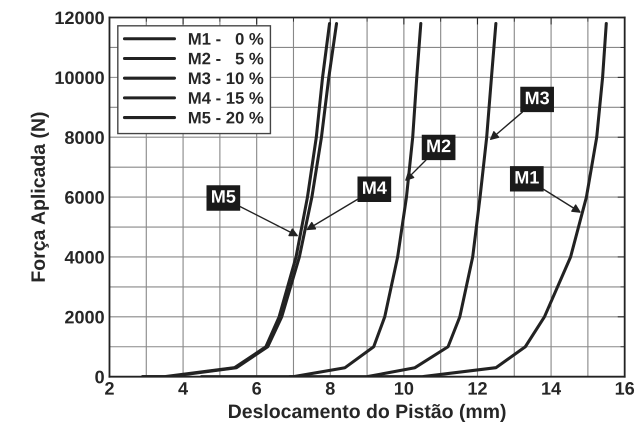 The height and width of the screenshot is (438, 644). I want to click on annotation: M3, so click(538, 98).